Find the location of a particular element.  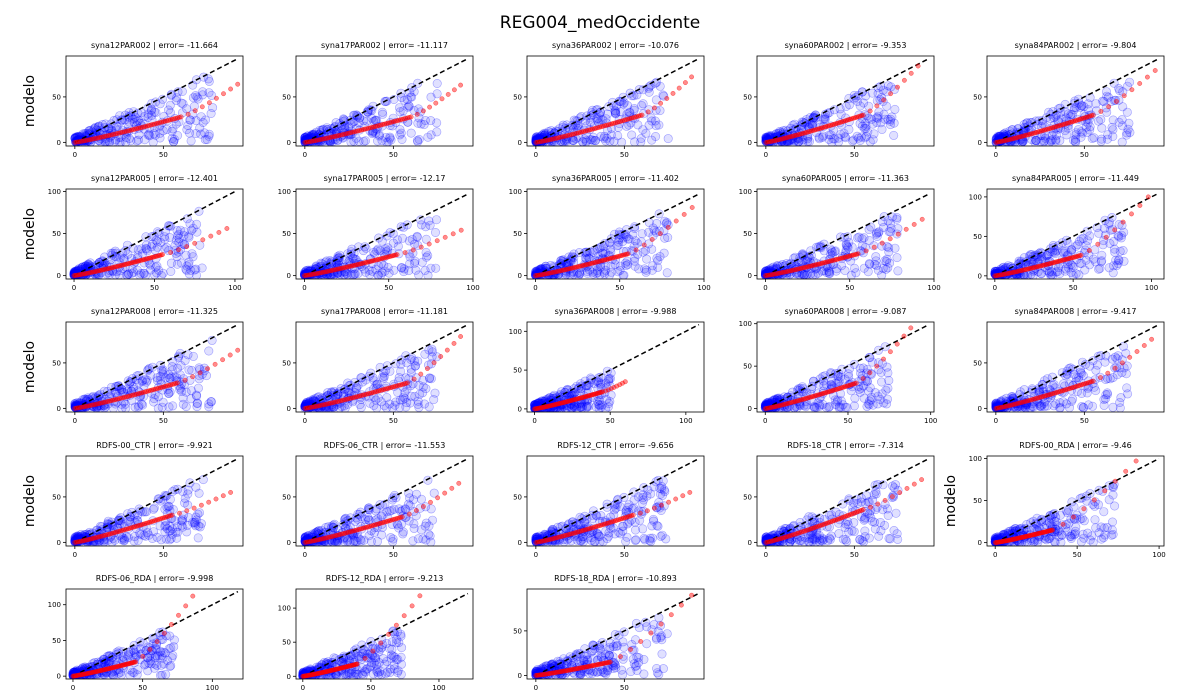

x-tick-label: 50 is located at coordinates (163, 155).